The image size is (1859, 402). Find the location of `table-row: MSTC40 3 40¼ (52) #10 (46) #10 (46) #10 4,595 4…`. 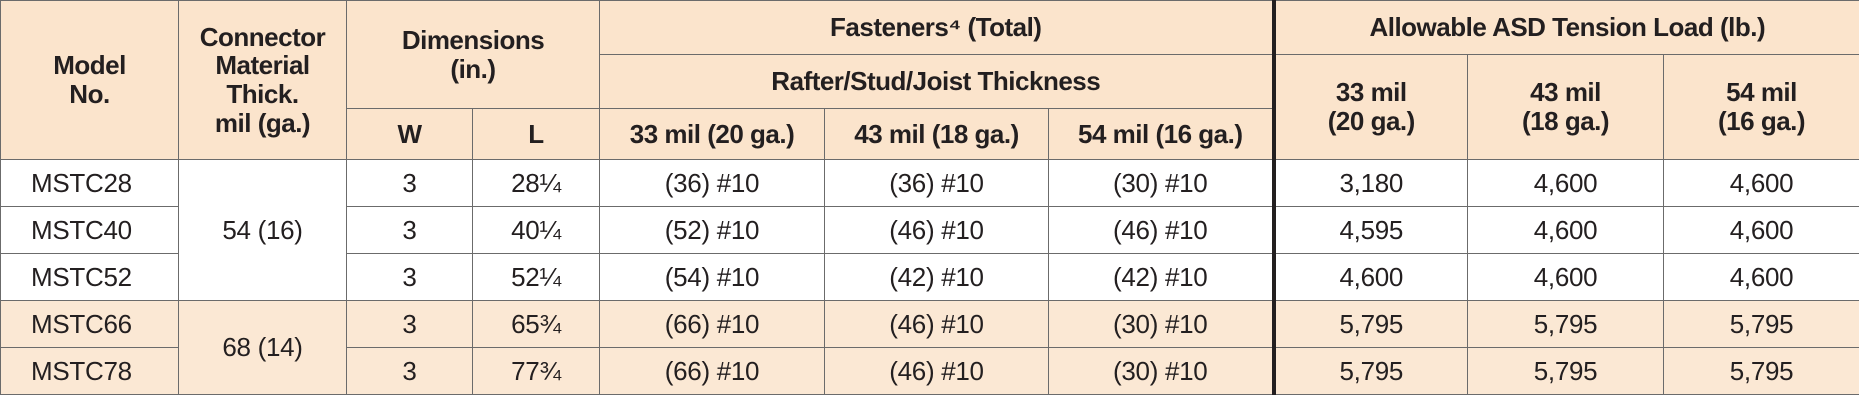

table-row: MSTC40 3 40¼ (52) #10 (46) #10 (46) #10 4,595 4… is located at coordinates (929, 230).